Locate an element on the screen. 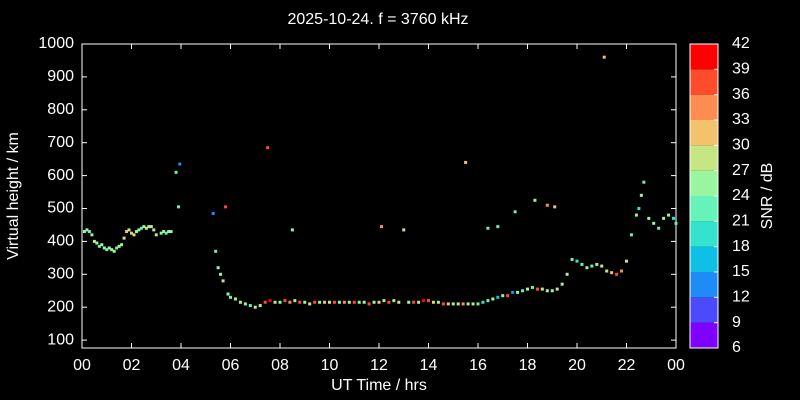 Image resolution: width=800 pixels, height=400 pixels. colorbar-tick-label: 21 is located at coordinates (741, 221).